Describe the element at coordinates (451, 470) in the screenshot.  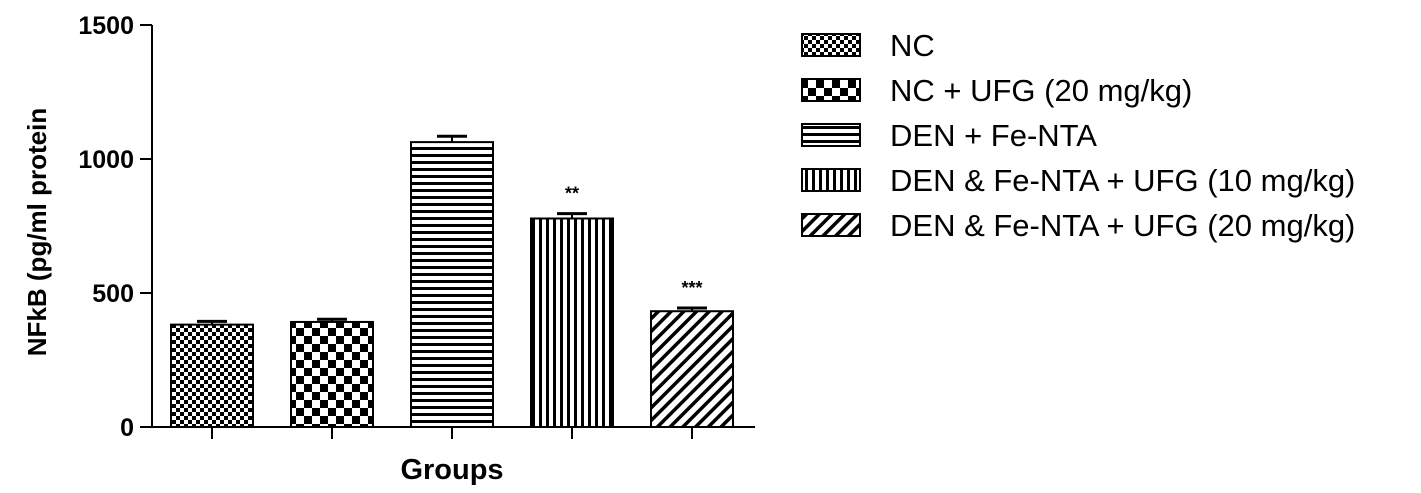
I see `x-axis-label: Groups` at that location.